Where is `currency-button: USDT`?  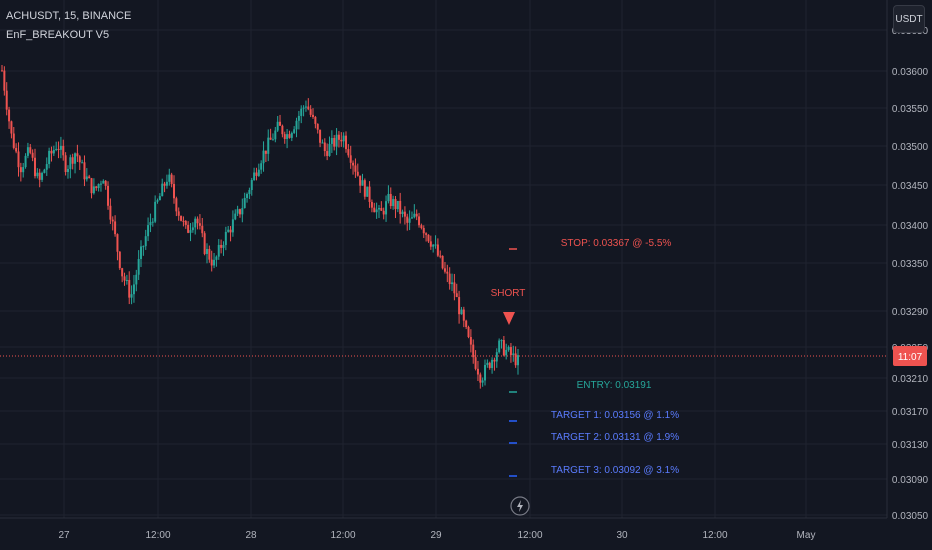
currency-button: USDT is located at coordinates (909, 19).